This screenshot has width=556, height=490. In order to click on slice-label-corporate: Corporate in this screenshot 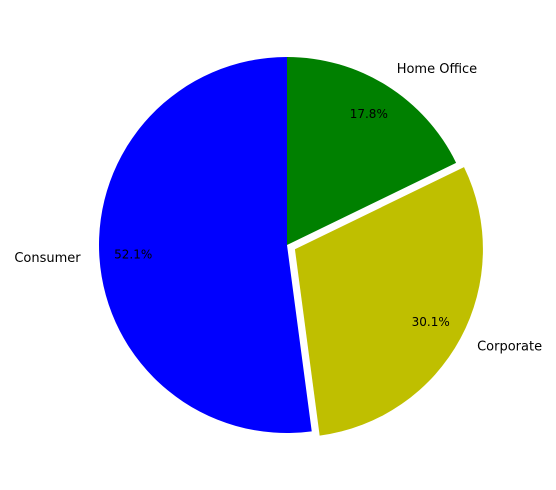, I will do `click(509, 347)`.